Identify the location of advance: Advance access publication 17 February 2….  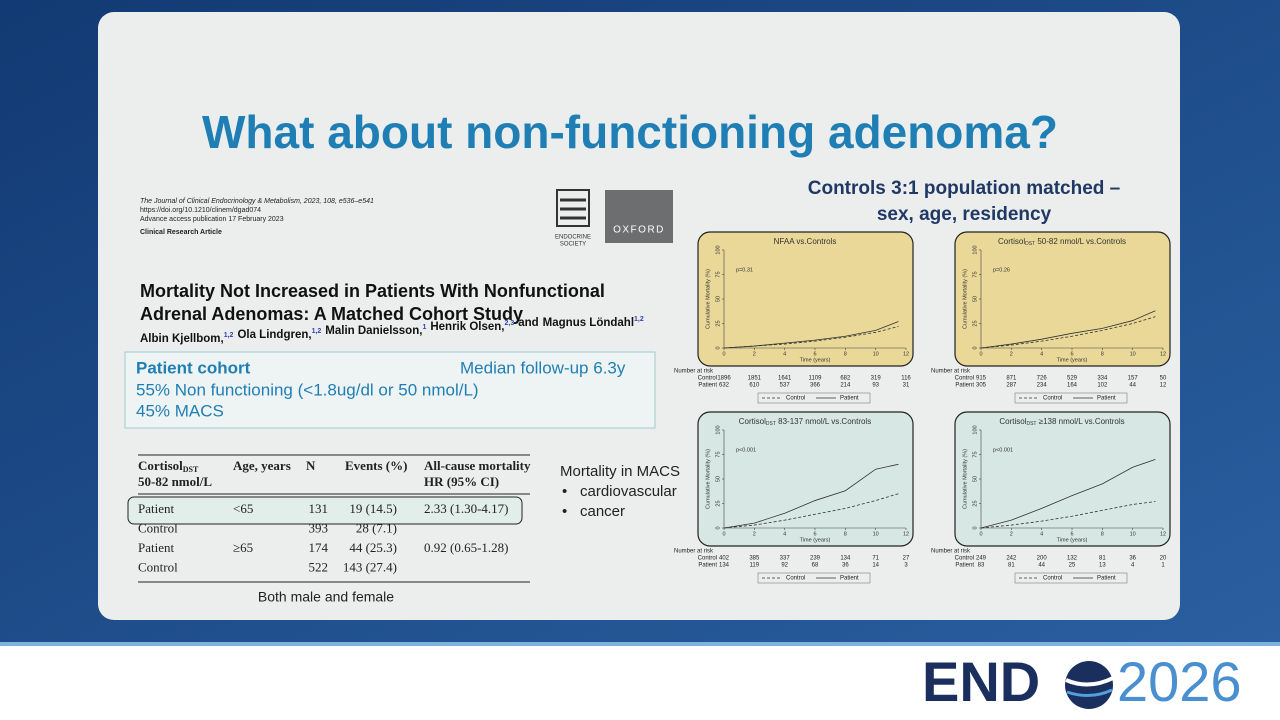
(212, 219).